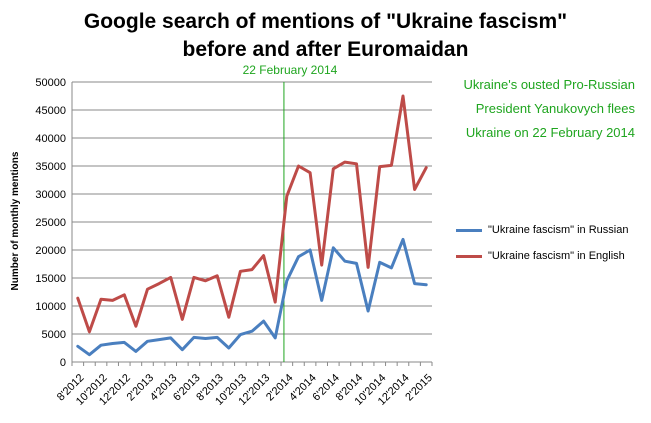 The width and height of the screenshot is (651, 423). Describe the element at coordinates (558, 230) in the screenshot. I see `legend-label-russian: "Ukraine fascism" in Russian` at that location.